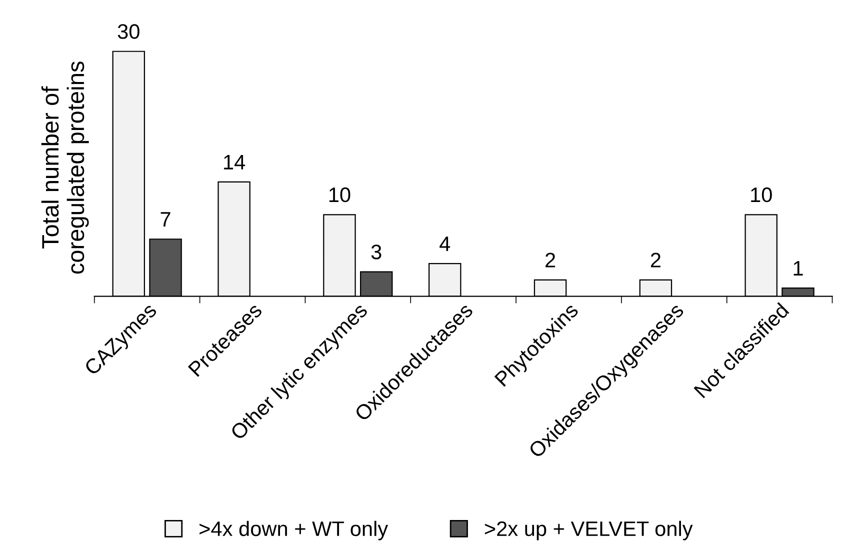 The image size is (858, 559). What do you see at coordinates (129, 31) in the screenshot?
I see `data-label: 30` at bounding box center [129, 31].